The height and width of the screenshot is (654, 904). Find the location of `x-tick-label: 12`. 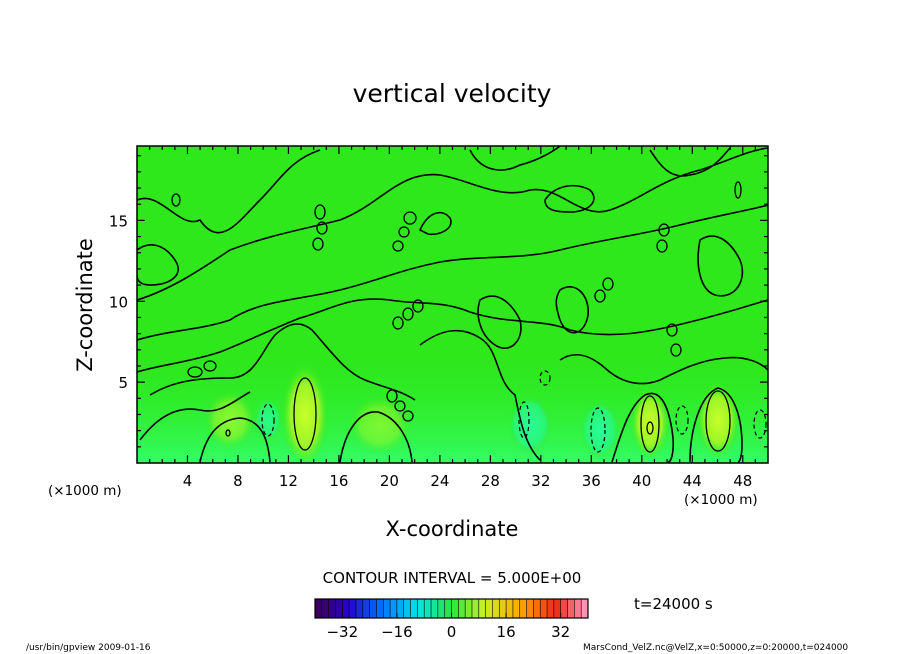

x-tick-label: 12 is located at coordinates (288, 481).